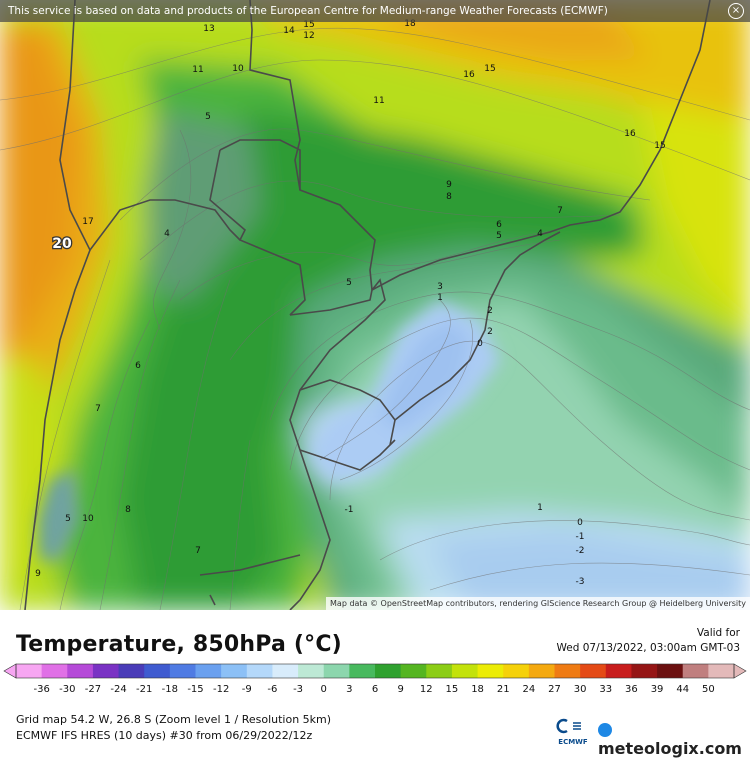  What do you see at coordinates (170, 689) in the screenshot?
I see `scale-value-label: -18` at bounding box center [170, 689].